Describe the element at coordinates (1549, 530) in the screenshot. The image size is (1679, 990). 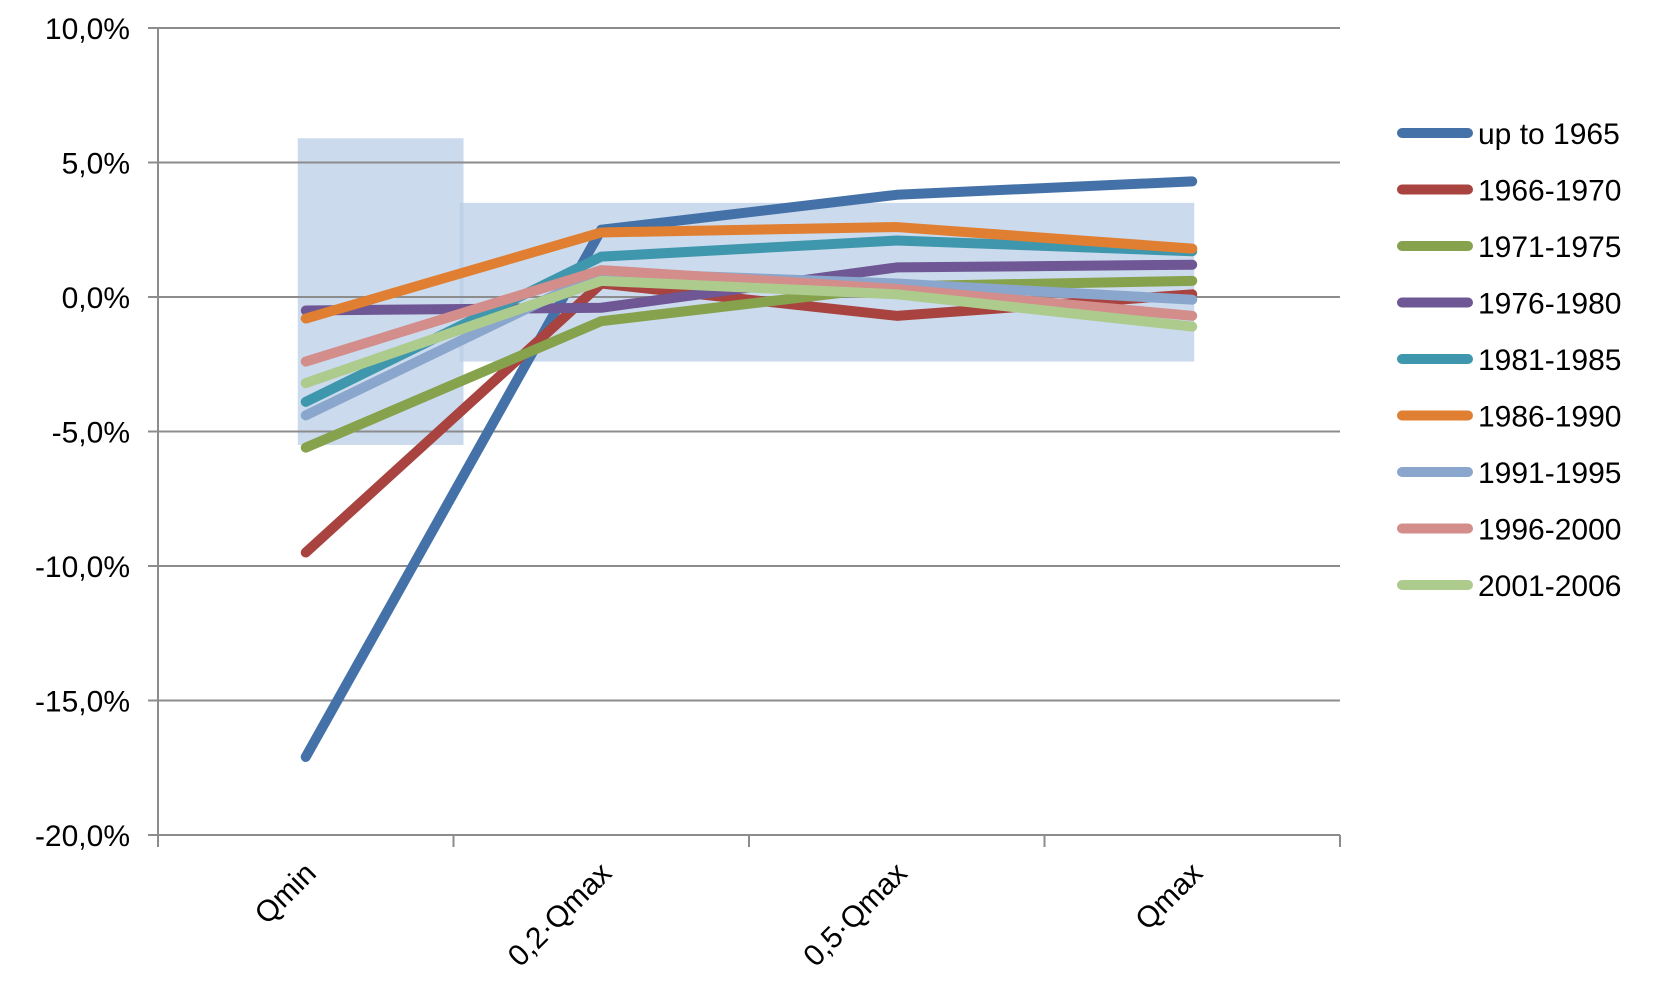
I see `legend-label: 1996-2000` at that location.